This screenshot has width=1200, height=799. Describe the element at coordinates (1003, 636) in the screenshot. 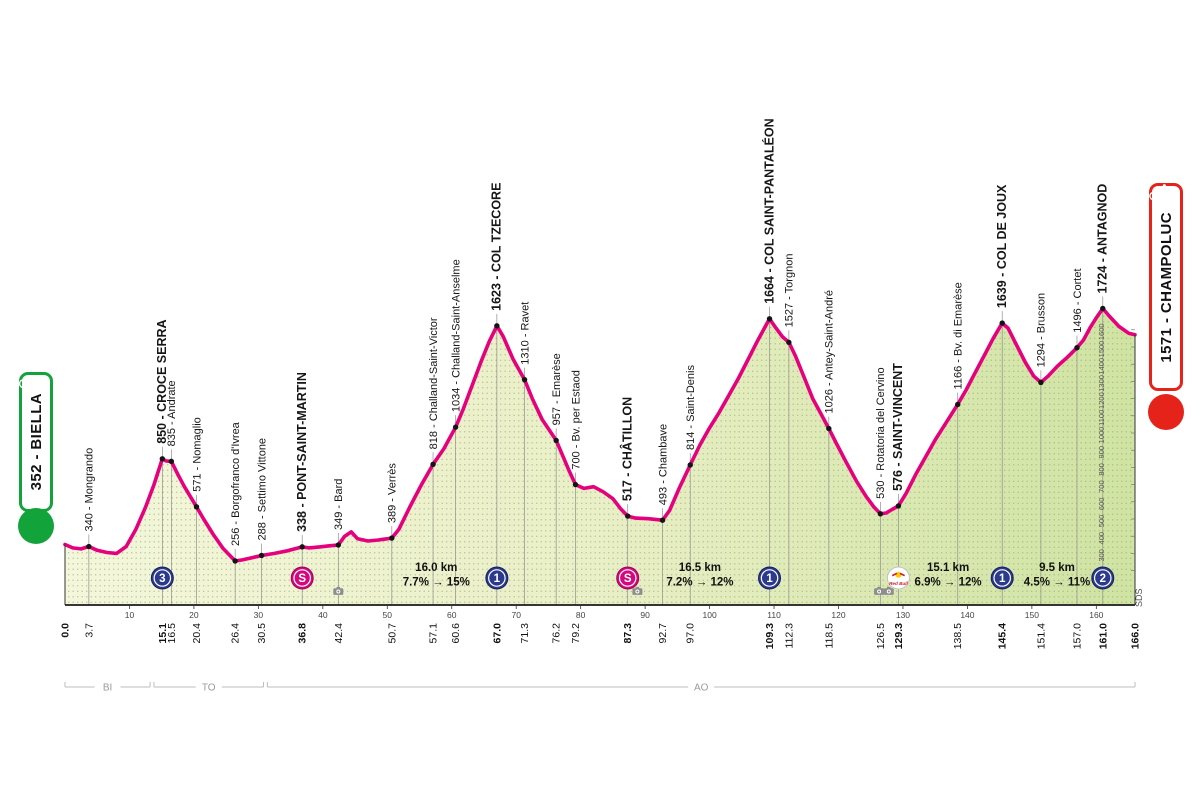

I see `distance-label: 145.4` at that location.